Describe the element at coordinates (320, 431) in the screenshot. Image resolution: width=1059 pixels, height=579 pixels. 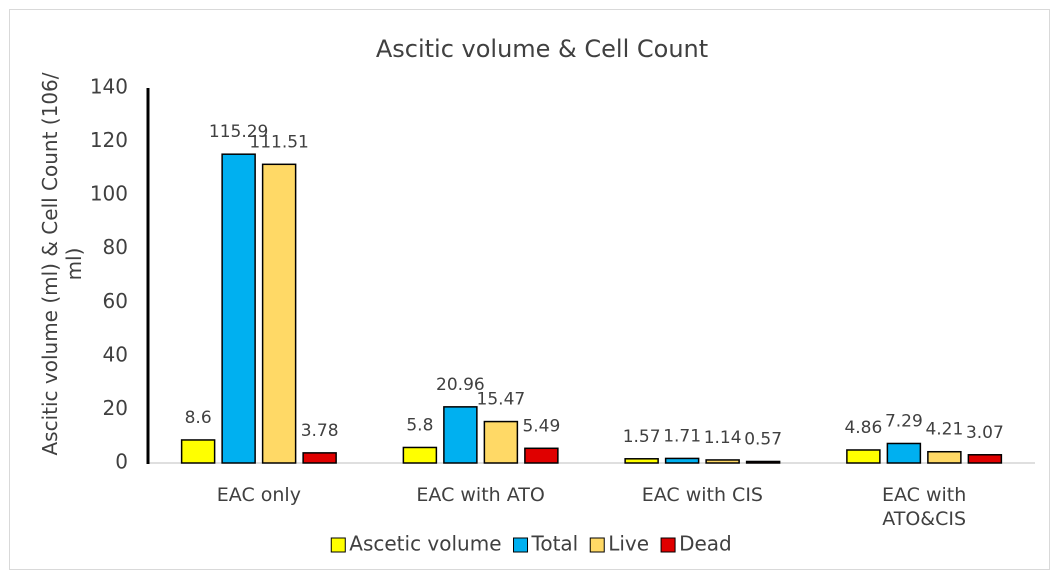
I see `value-label: 3.78` at that location.